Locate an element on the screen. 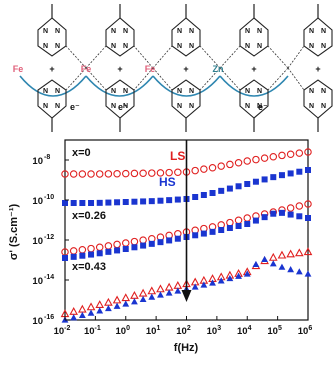  y-tick-label: 10 is located at coordinates (37, 281).